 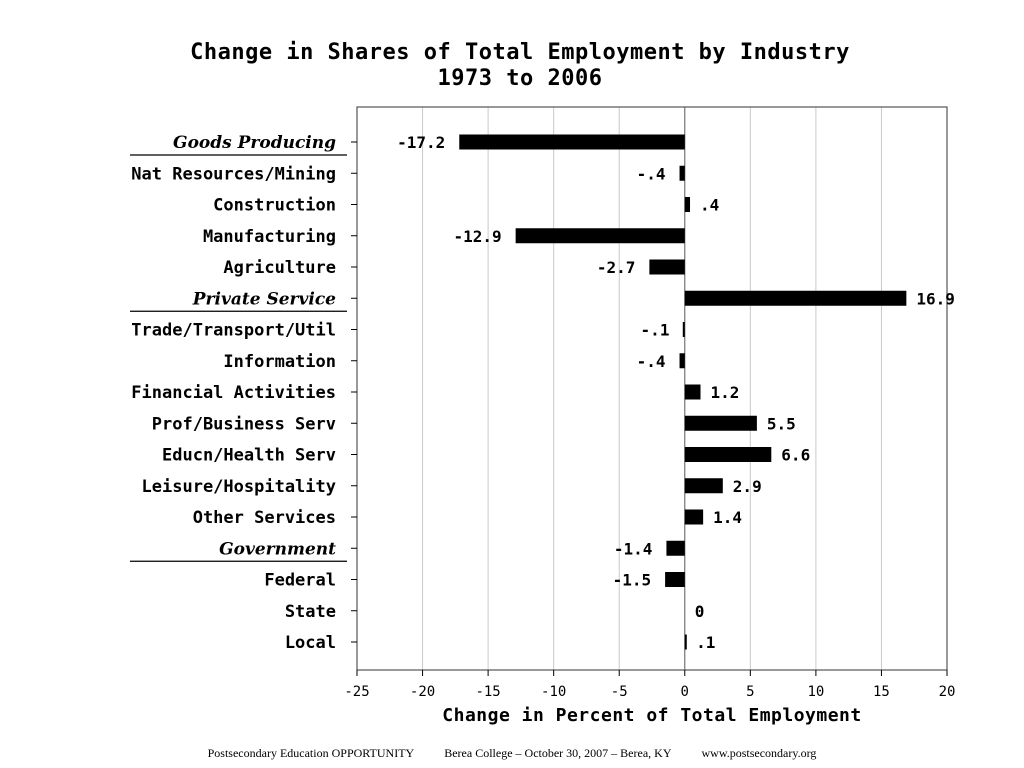 What do you see at coordinates (700, 611) in the screenshot?
I see `value-label: 0` at bounding box center [700, 611].